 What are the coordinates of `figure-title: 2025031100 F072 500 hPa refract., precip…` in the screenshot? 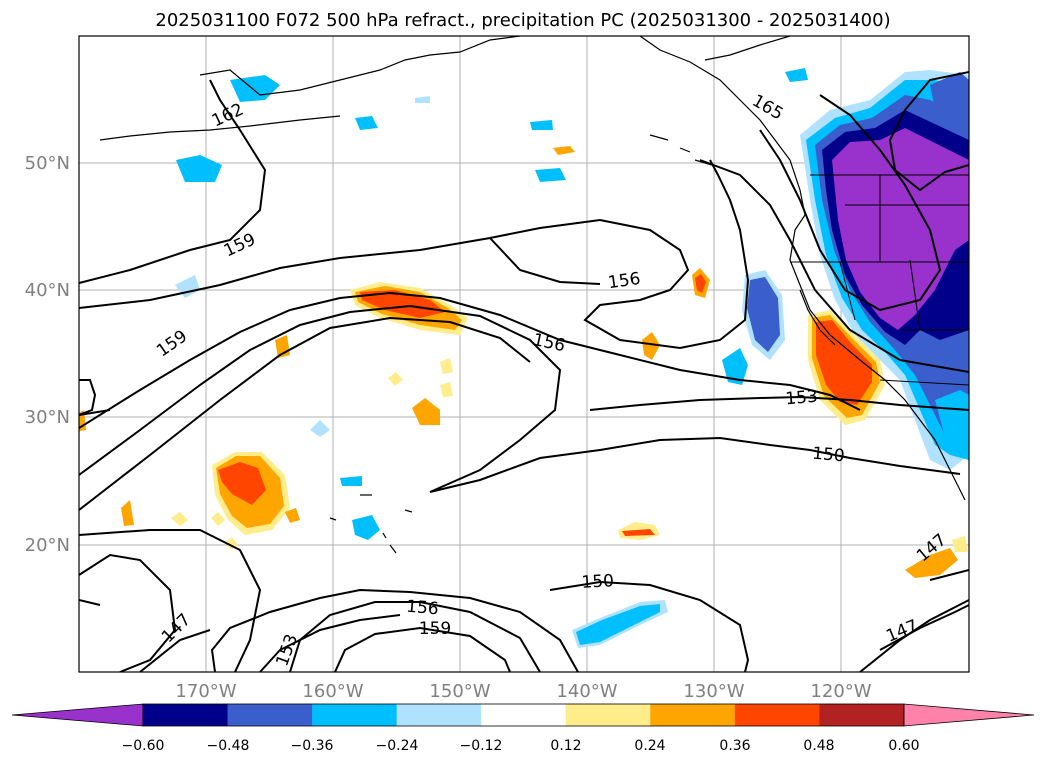 It's located at (522, 20).